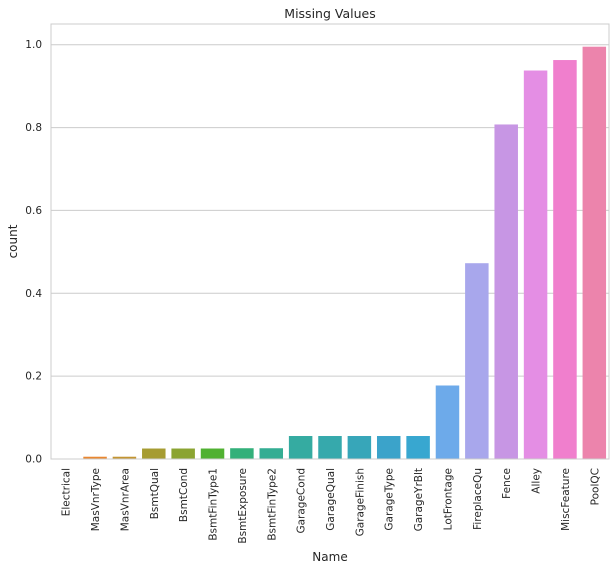 The width and height of the screenshot is (616, 571). What do you see at coordinates (329, 13) in the screenshot?
I see `chart-title: Missing Values` at bounding box center [329, 13].